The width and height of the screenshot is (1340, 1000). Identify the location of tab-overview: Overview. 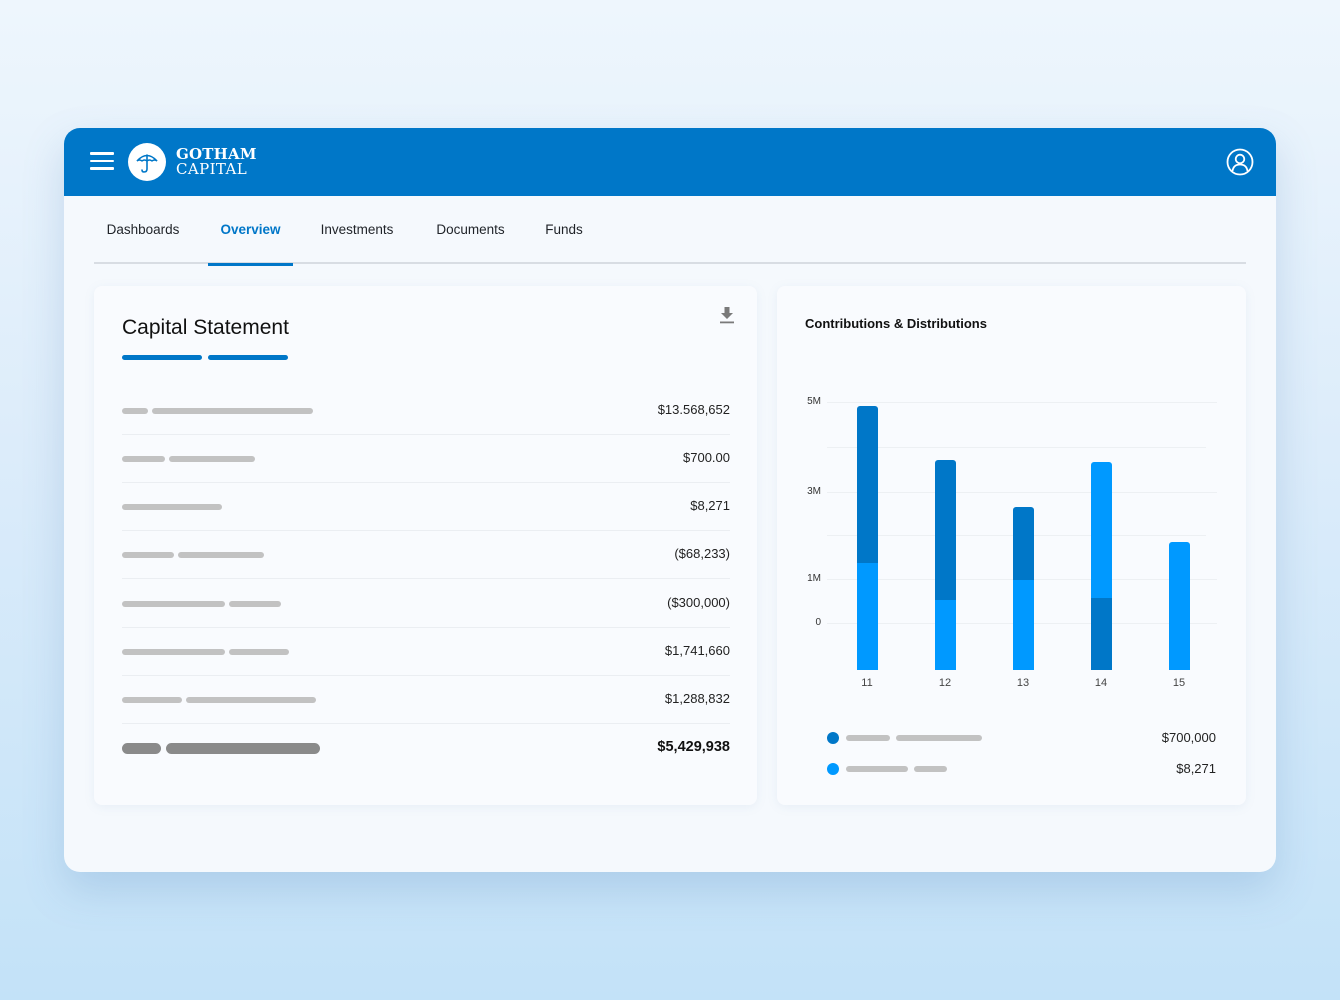
(250, 231).